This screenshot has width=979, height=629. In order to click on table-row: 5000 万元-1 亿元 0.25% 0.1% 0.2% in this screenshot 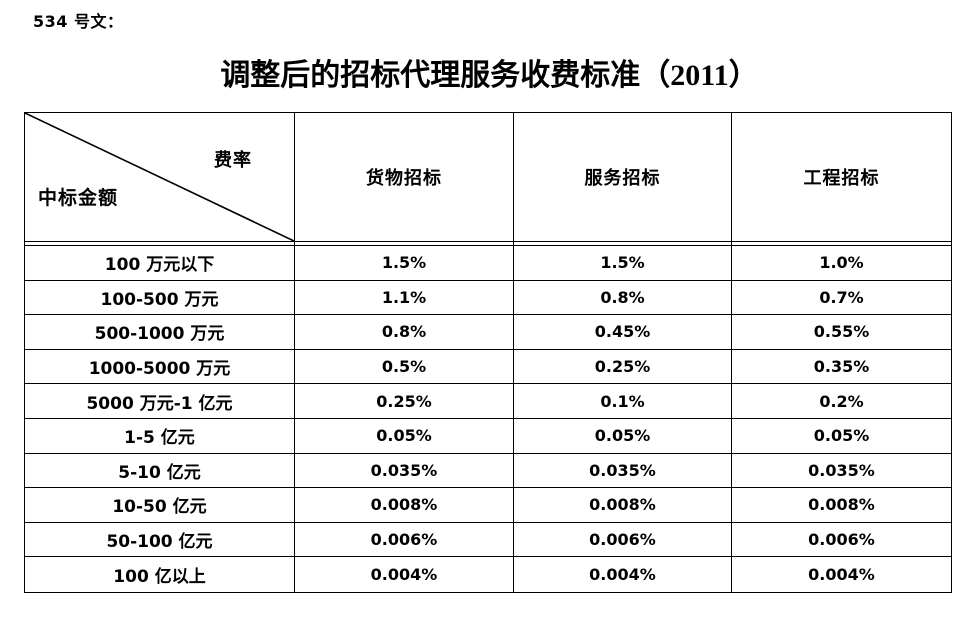, I will do `click(488, 401)`.